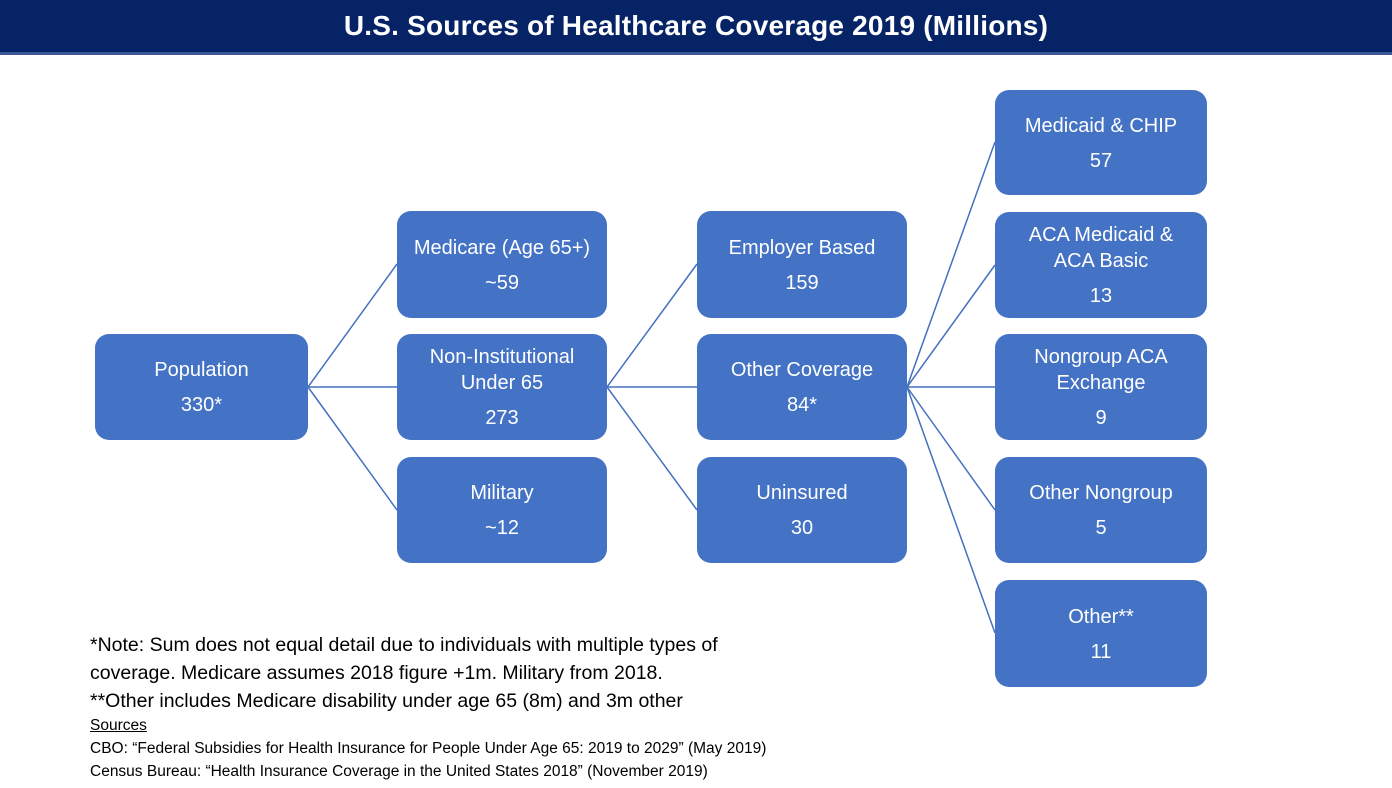 Image resolution: width=1392 pixels, height=788 pixels. Describe the element at coordinates (502, 282) in the screenshot. I see `node-value: ~59` at that location.